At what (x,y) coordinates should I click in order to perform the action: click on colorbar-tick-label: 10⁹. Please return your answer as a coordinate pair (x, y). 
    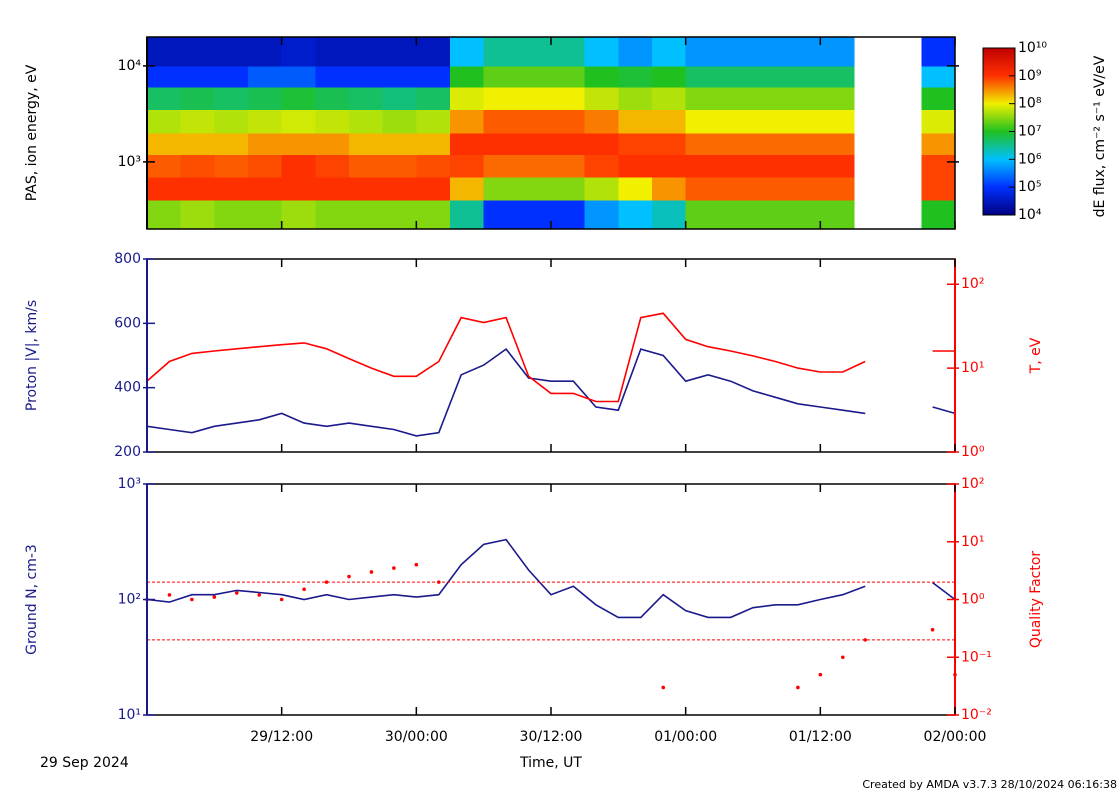
    Looking at the image, I should click on (1030, 76).